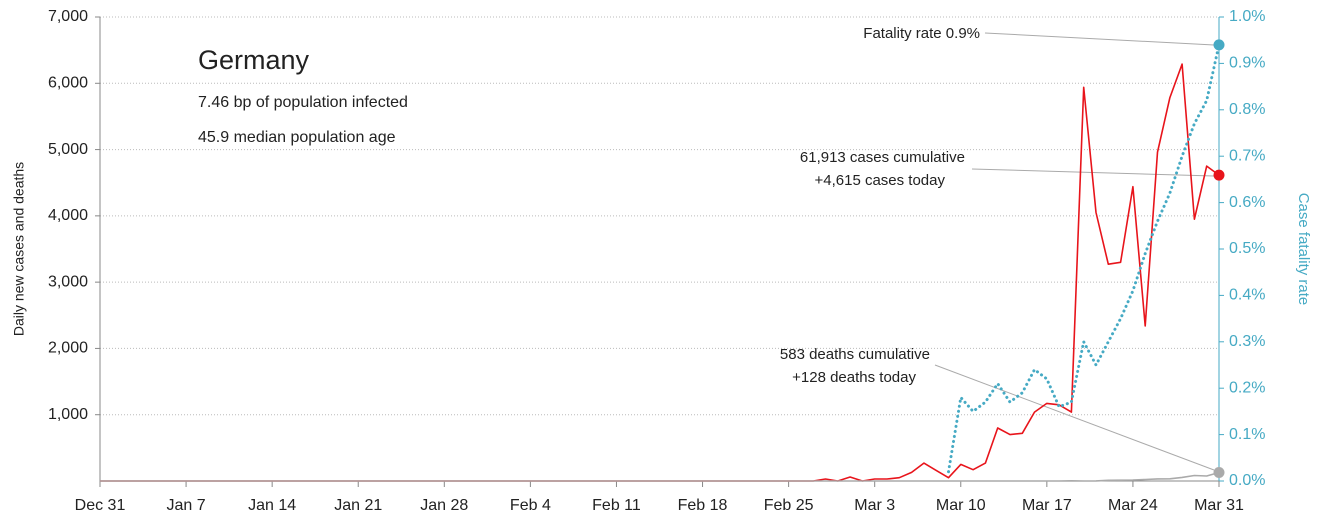  Describe the element at coordinates (879, 180) in the screenshot. I see `annotation: +4,615 cases today` at that location.